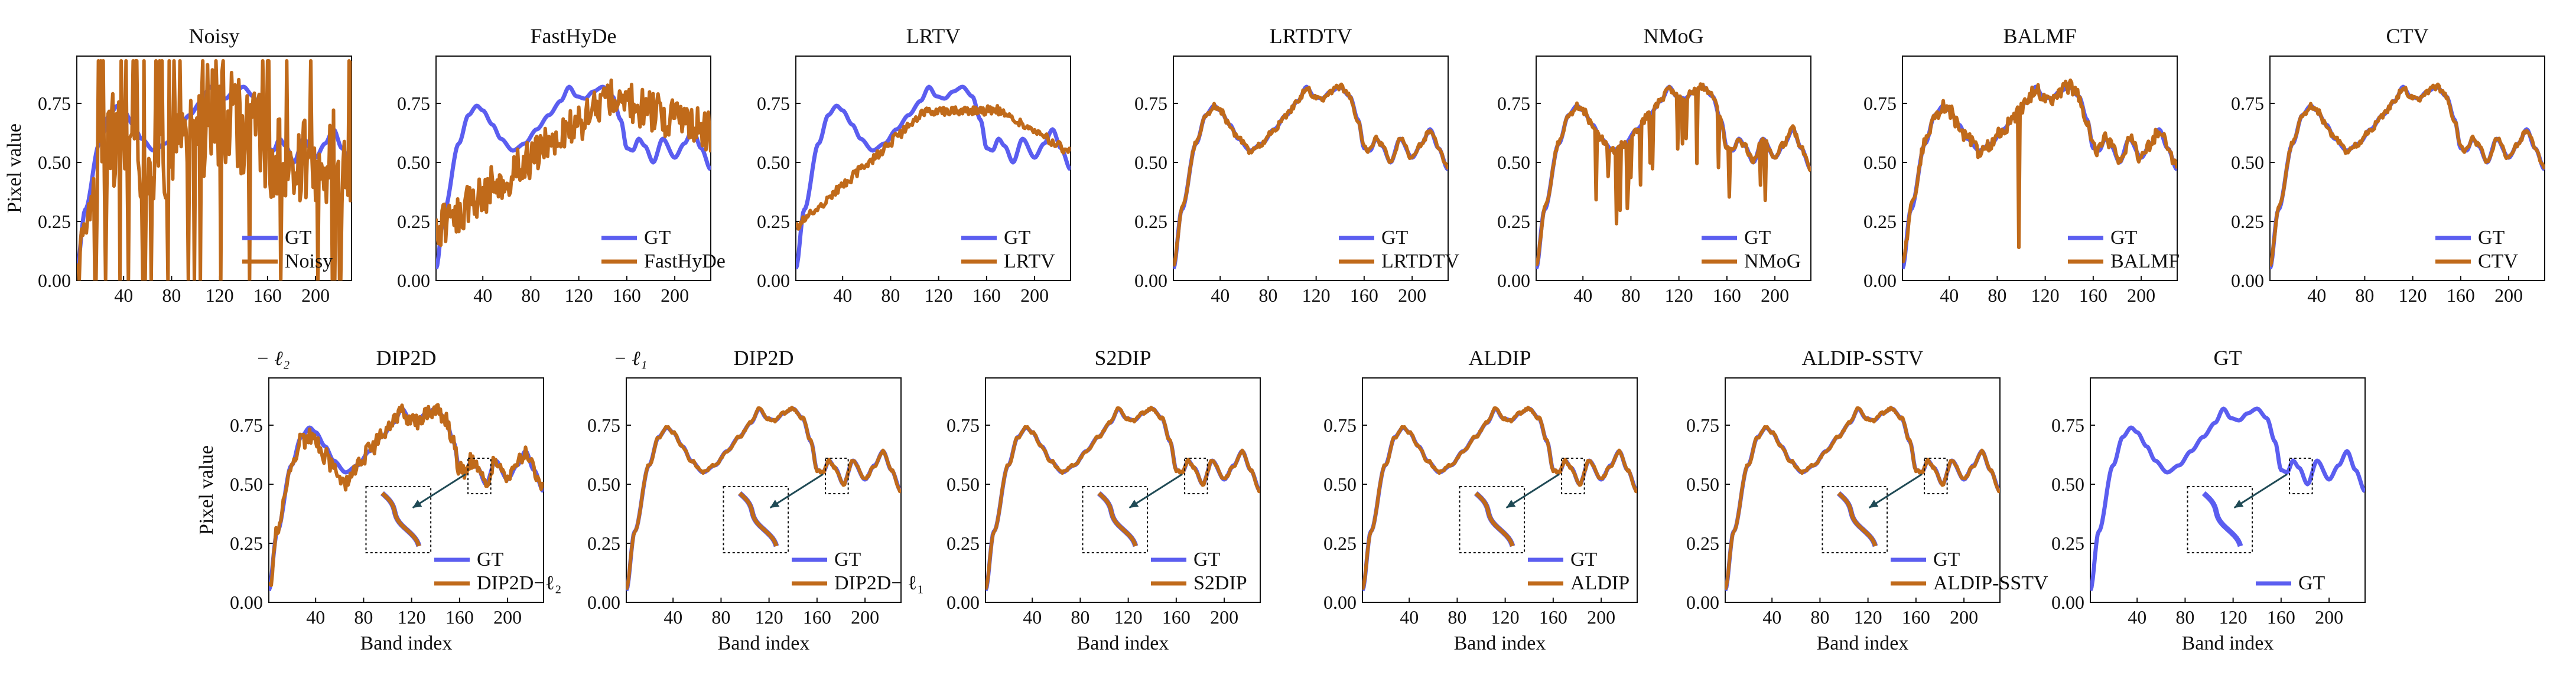 Image resolution: width=2576 pixels, height=685 pixels. What do you see at coordinates (1991, 583) in the screenshot?
I see `legend-label: ALDIP-SSTV` at bounding box center [1991, 583].